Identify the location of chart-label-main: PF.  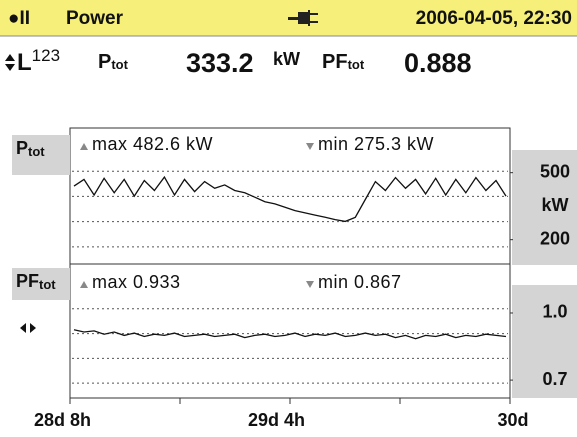
(27, 281).